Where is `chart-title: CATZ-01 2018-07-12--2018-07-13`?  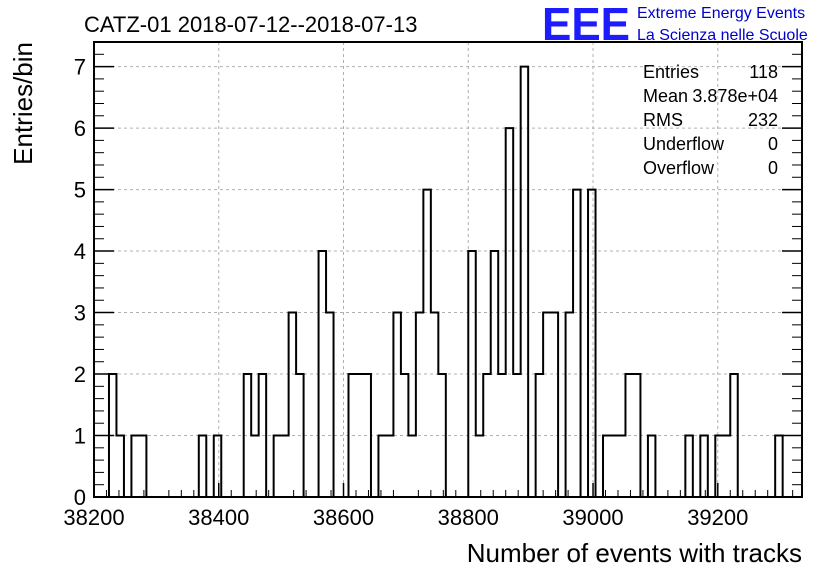
chart-title: CATZ-01 2018-07-12--2018-07-13 is located at coordinates (250, 24).